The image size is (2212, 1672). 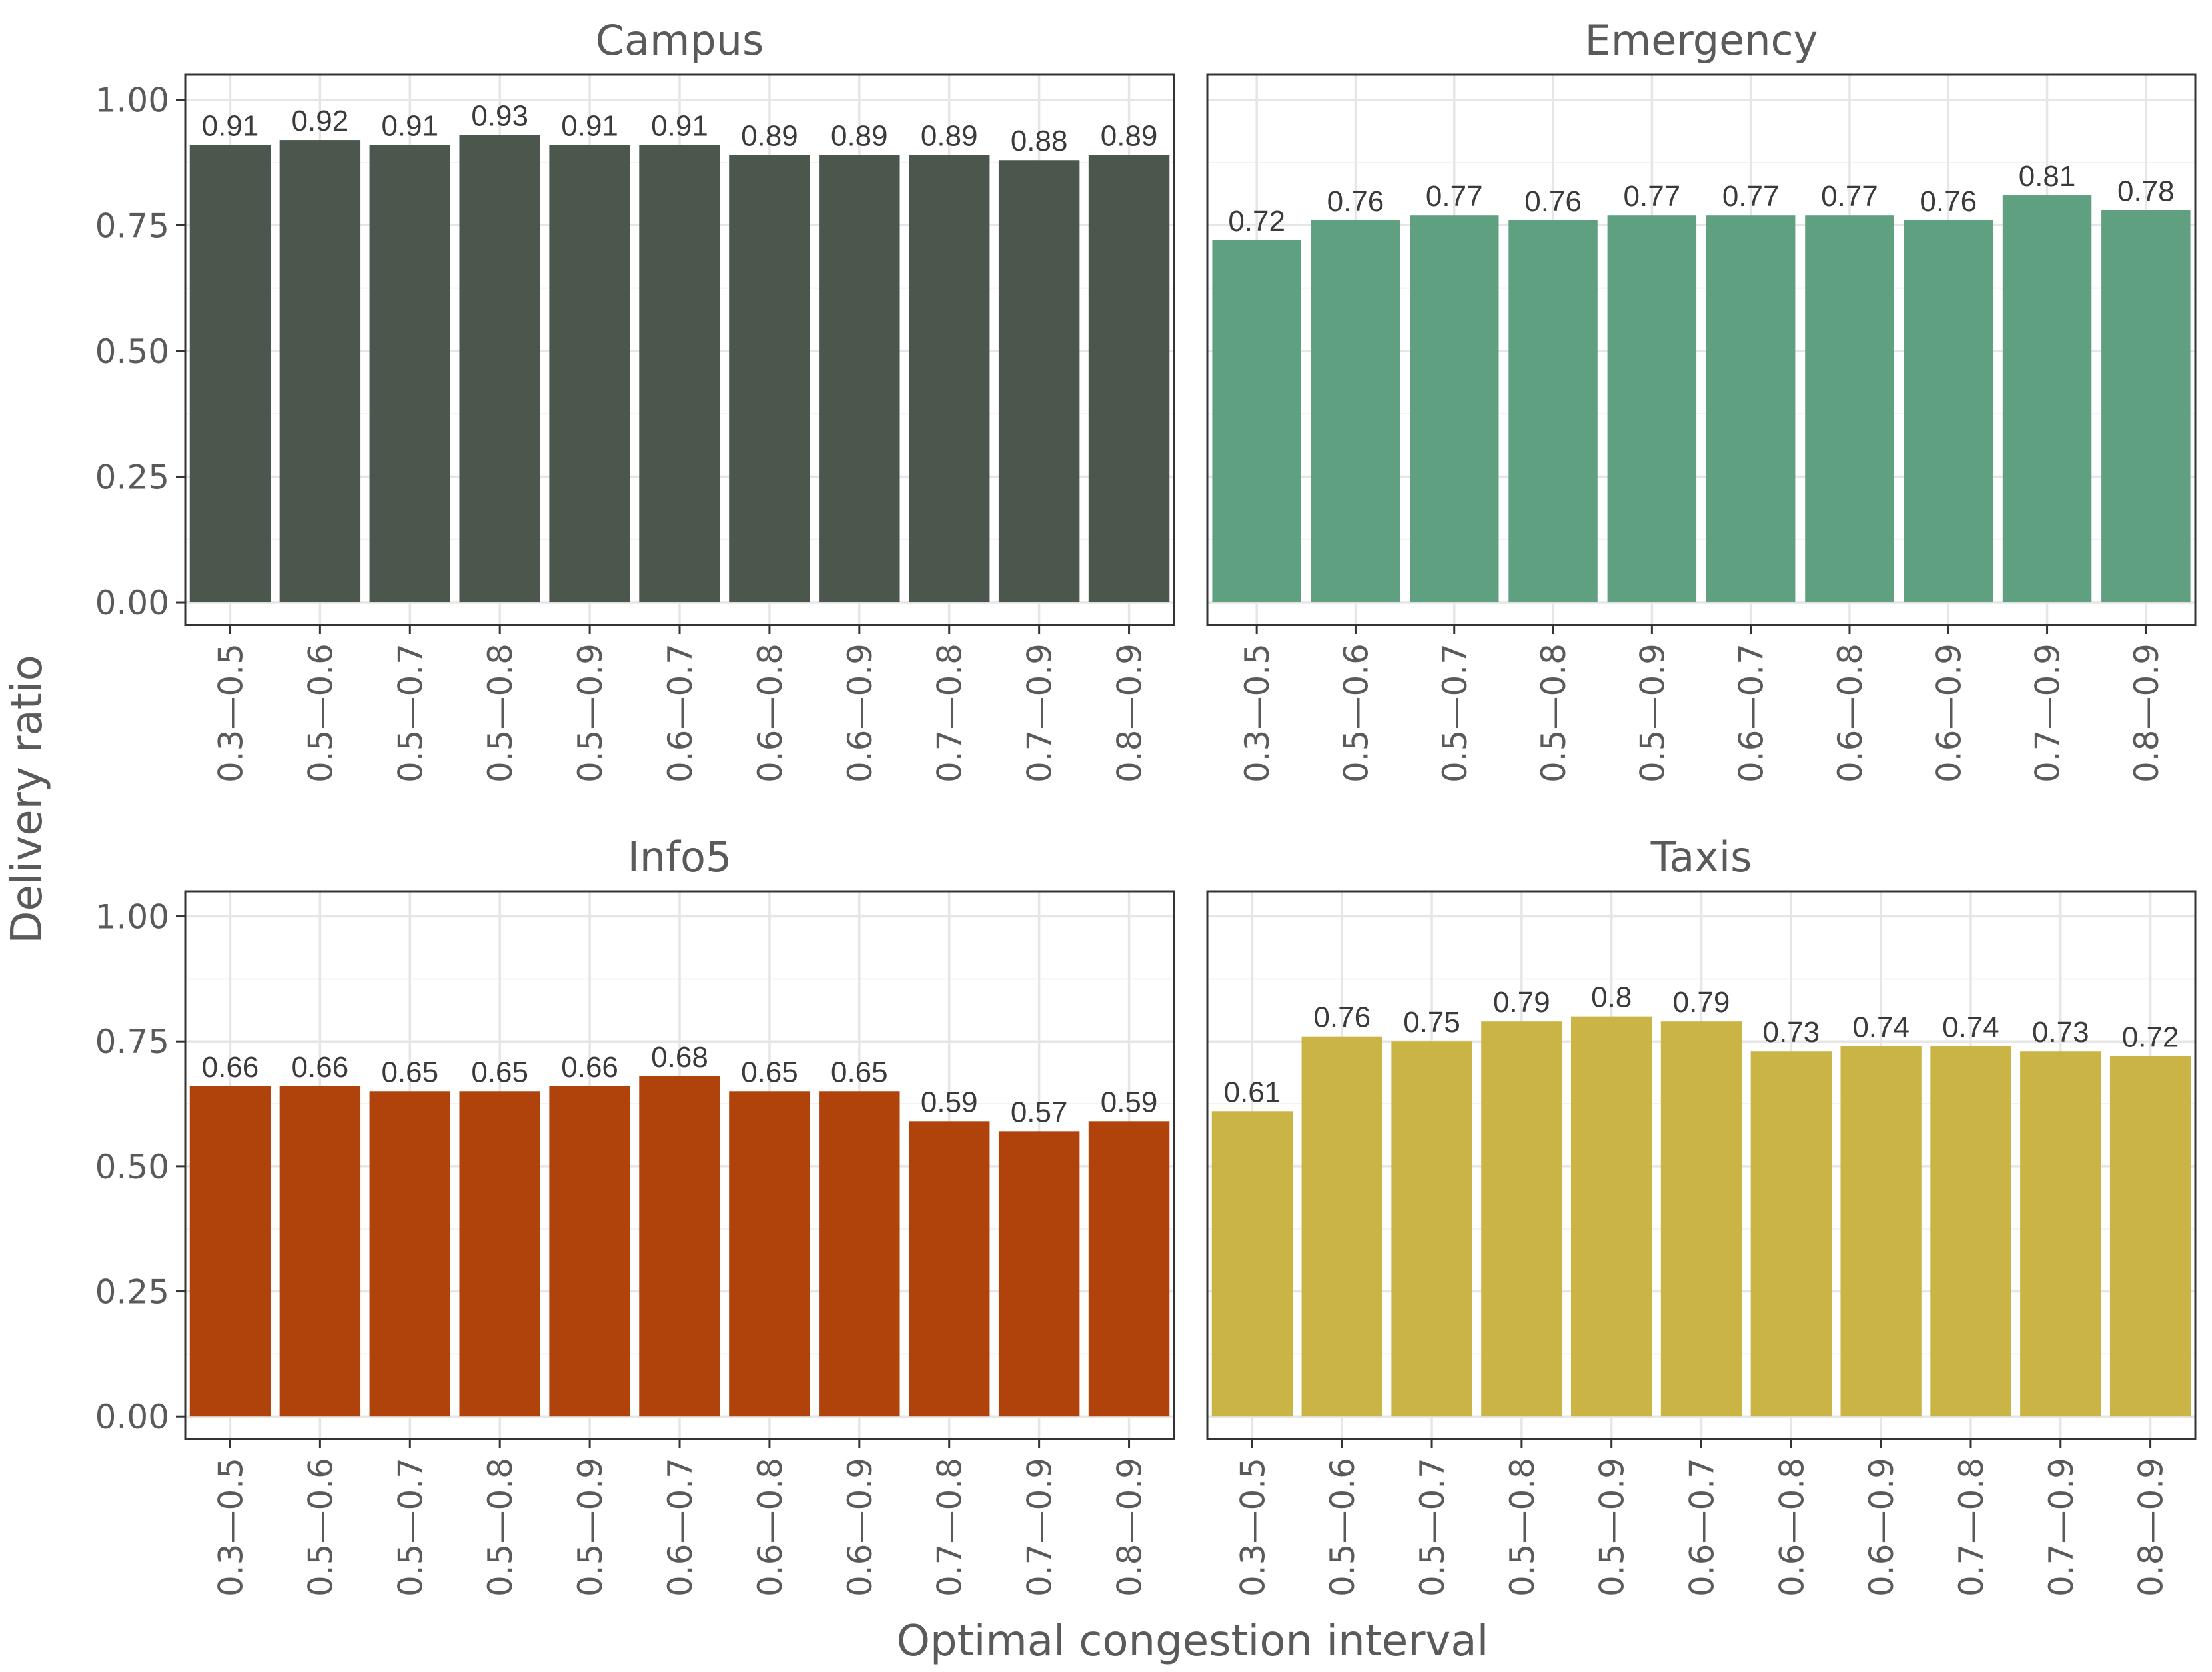 What do you see at coordinates (1701, 857) in the screenshot?
I see `facet-title-taxis: Taxis` at bounding box center [1701, 857].